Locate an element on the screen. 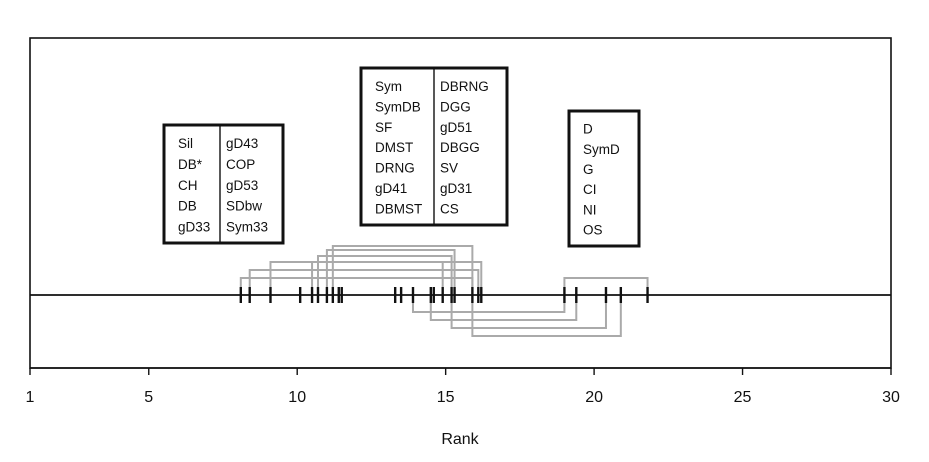  group-item-label: CS is located at coordinates (449, 209).